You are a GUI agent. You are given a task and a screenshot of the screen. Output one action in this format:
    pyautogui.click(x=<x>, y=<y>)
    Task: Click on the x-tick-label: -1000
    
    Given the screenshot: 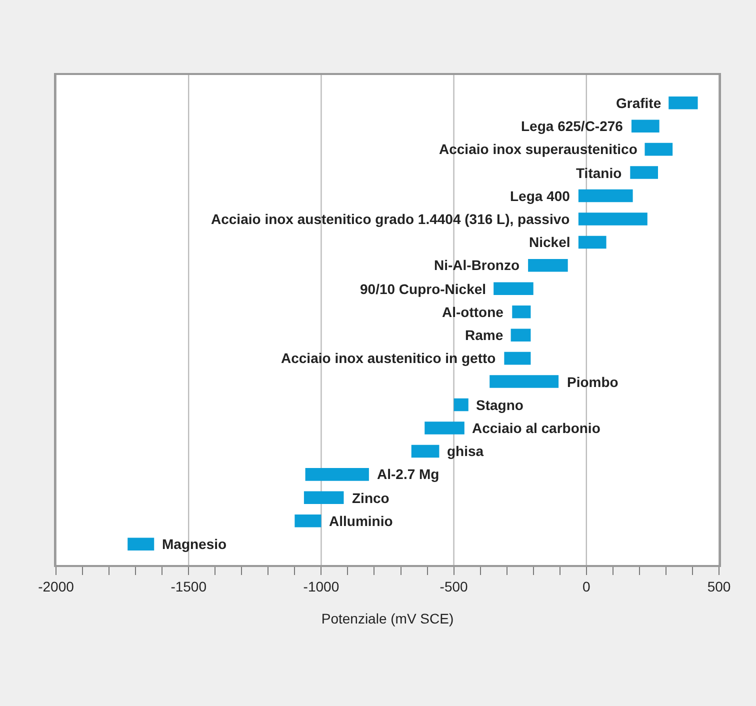 What is the action you would take?
    pyautogui.click(x=321, y=586)
    